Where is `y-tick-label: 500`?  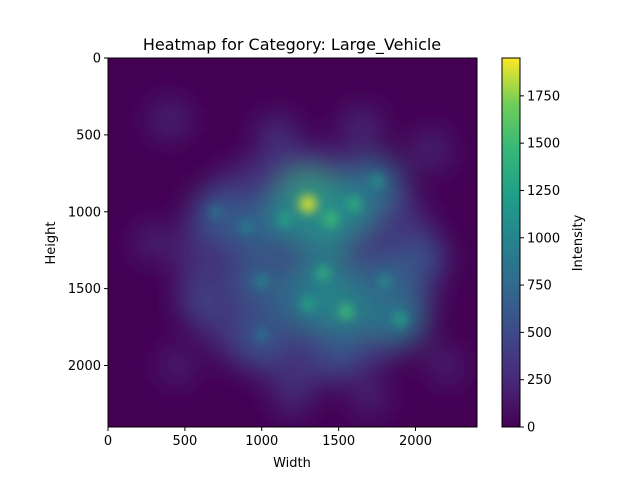 y-tick-label: 500 is located at coordinates (88, 135).